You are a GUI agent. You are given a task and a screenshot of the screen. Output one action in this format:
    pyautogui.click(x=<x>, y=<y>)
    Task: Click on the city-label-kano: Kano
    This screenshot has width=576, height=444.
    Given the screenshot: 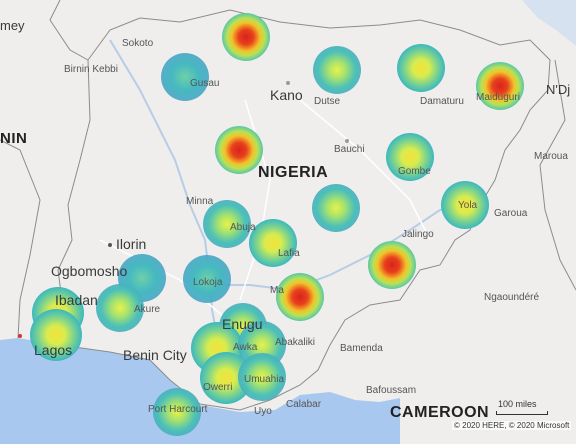 What is the action you would take?
    pyautogui.click(x=286, y=95)
    